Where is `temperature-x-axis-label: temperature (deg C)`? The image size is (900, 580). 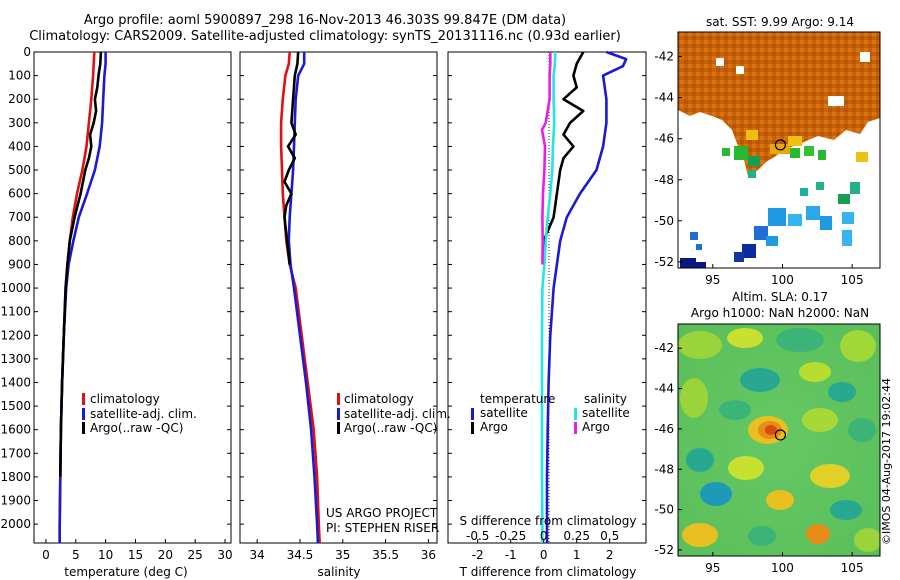
temperature-x-axis-label: temperature (deg C) is located at coordinates (125, 572).